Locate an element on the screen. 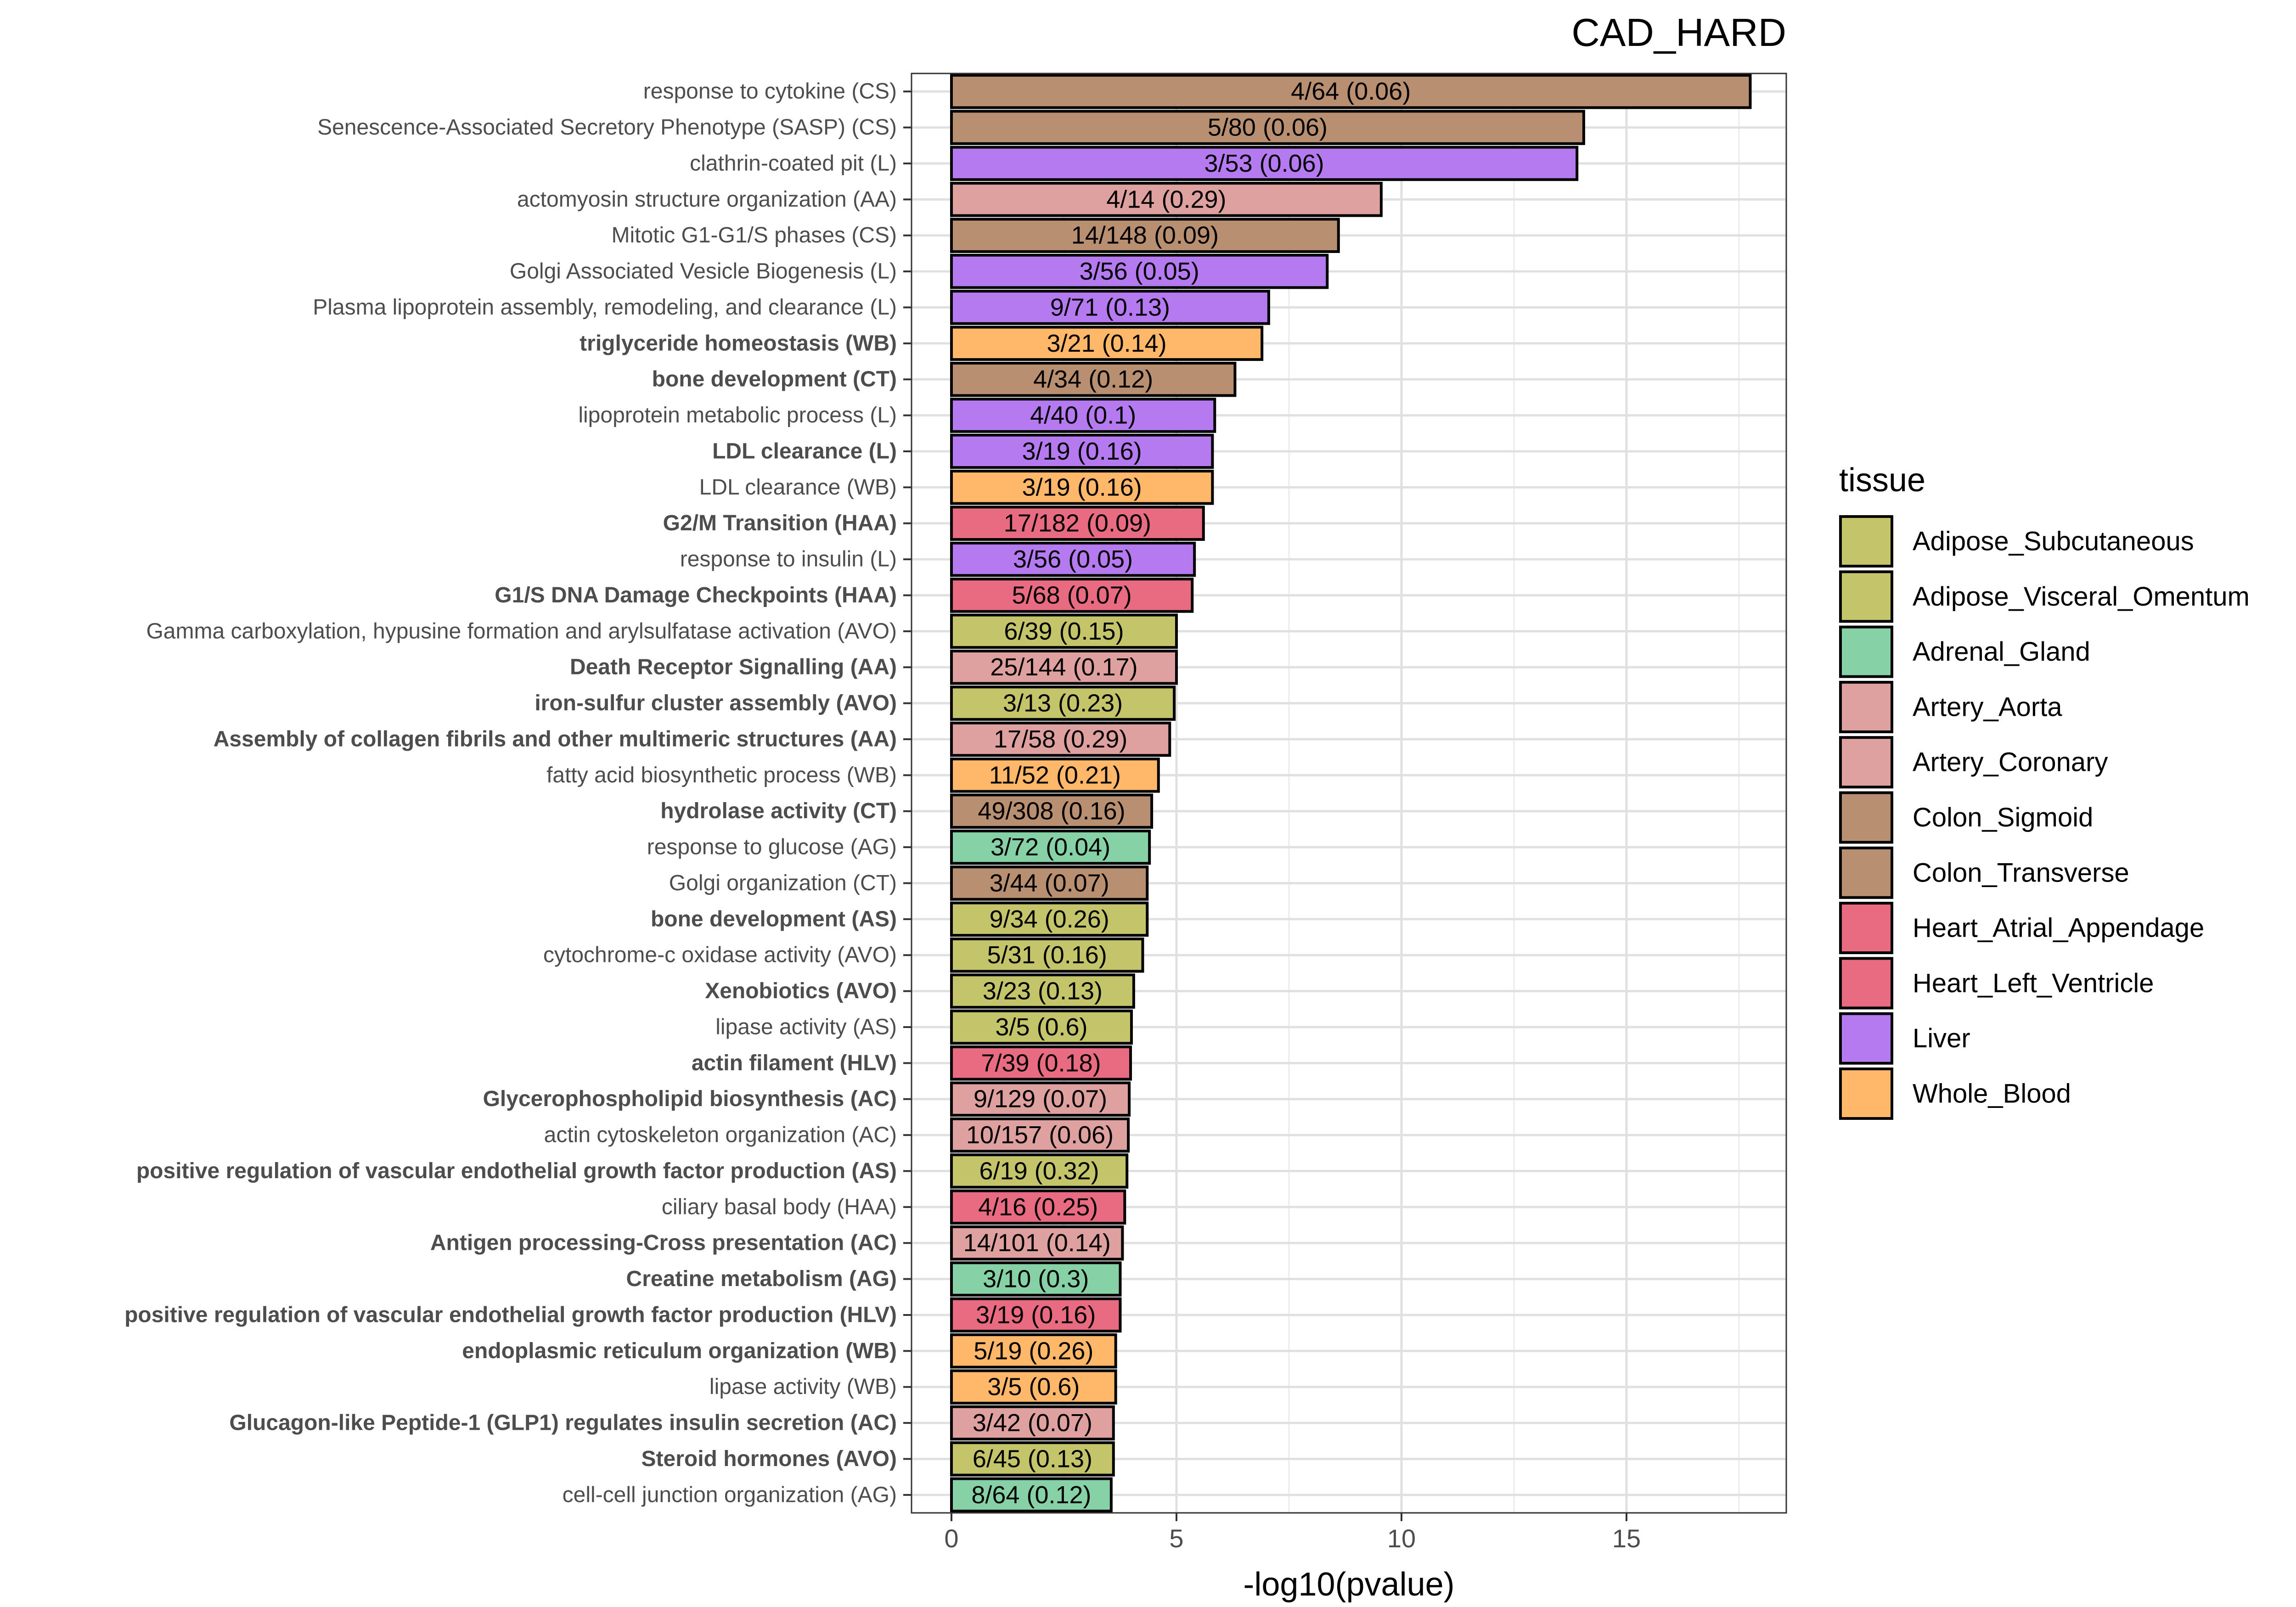 This screenshot has height=1607, width=2296. x-axis-title: -log10(pvalue) is located at coordinates (1348, 1584).